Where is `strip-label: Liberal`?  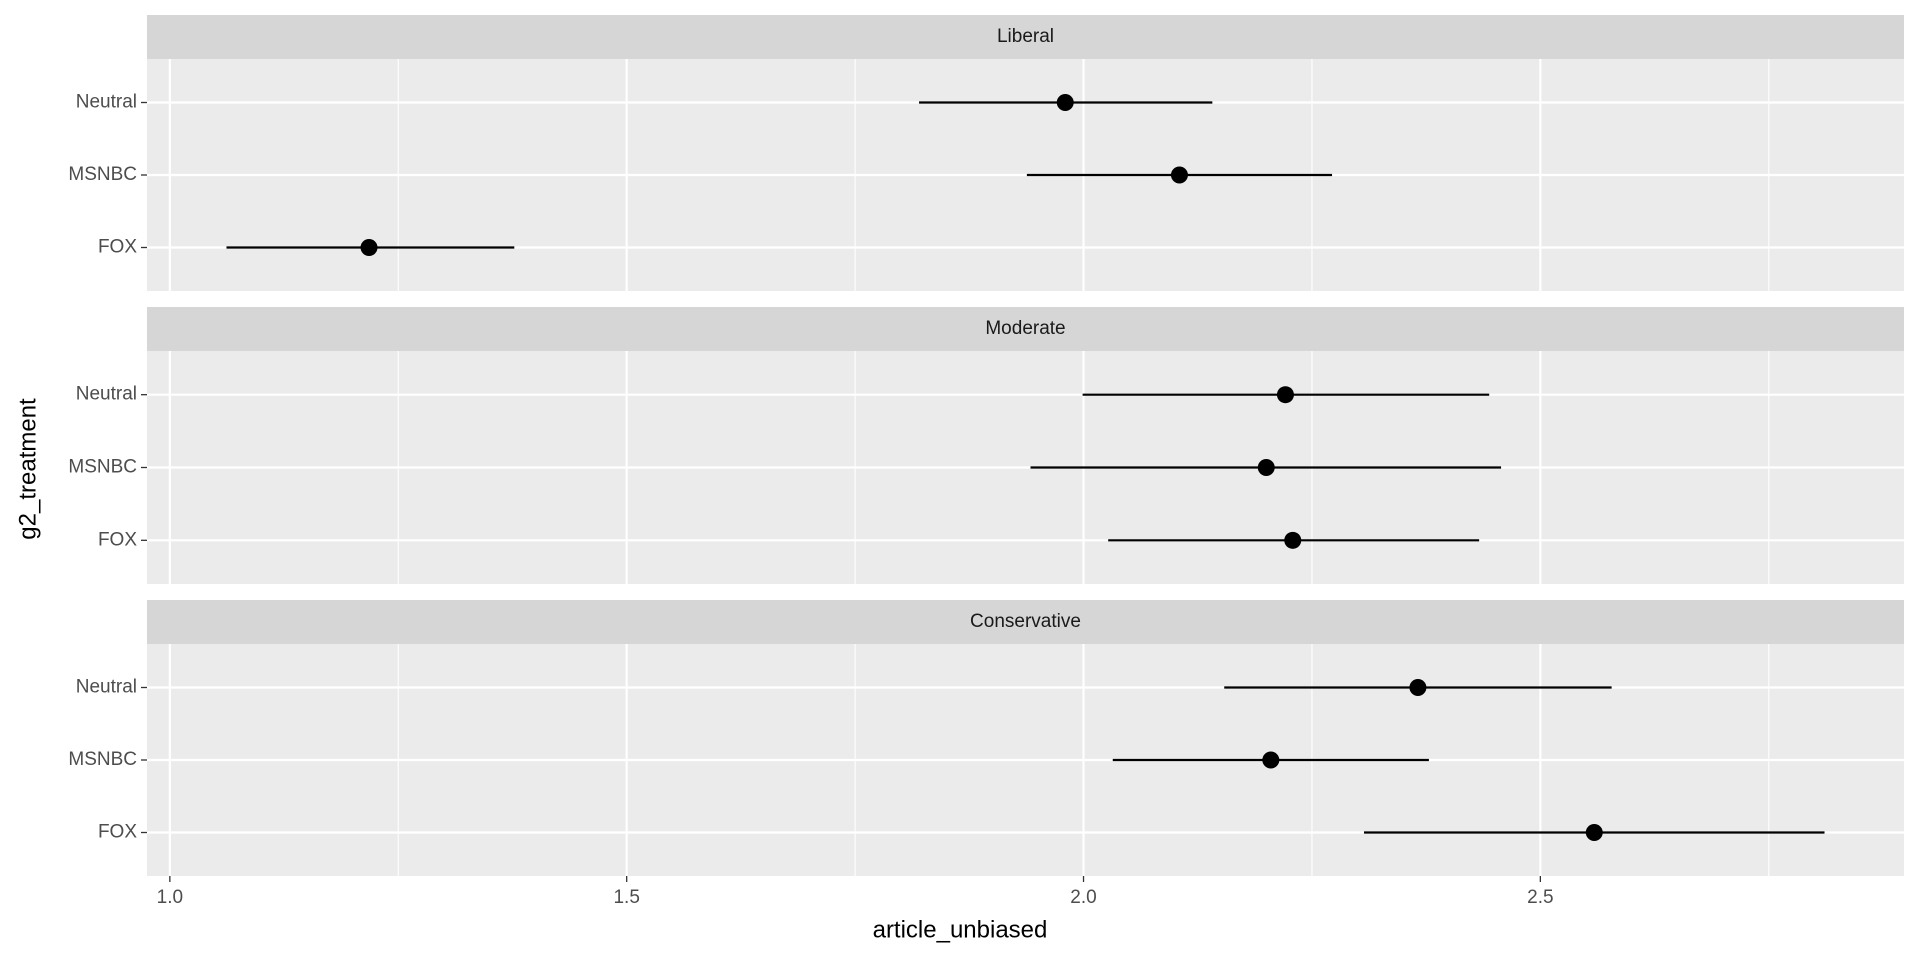
strip-label: Liberal is located at coordinates (1025, 36).